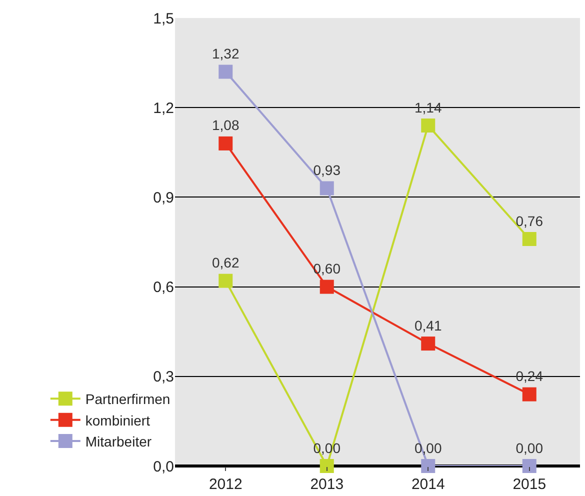 The height and width of the screenshot is (496, 585). I want to click on data-label: 0,76, so click(530, 220).